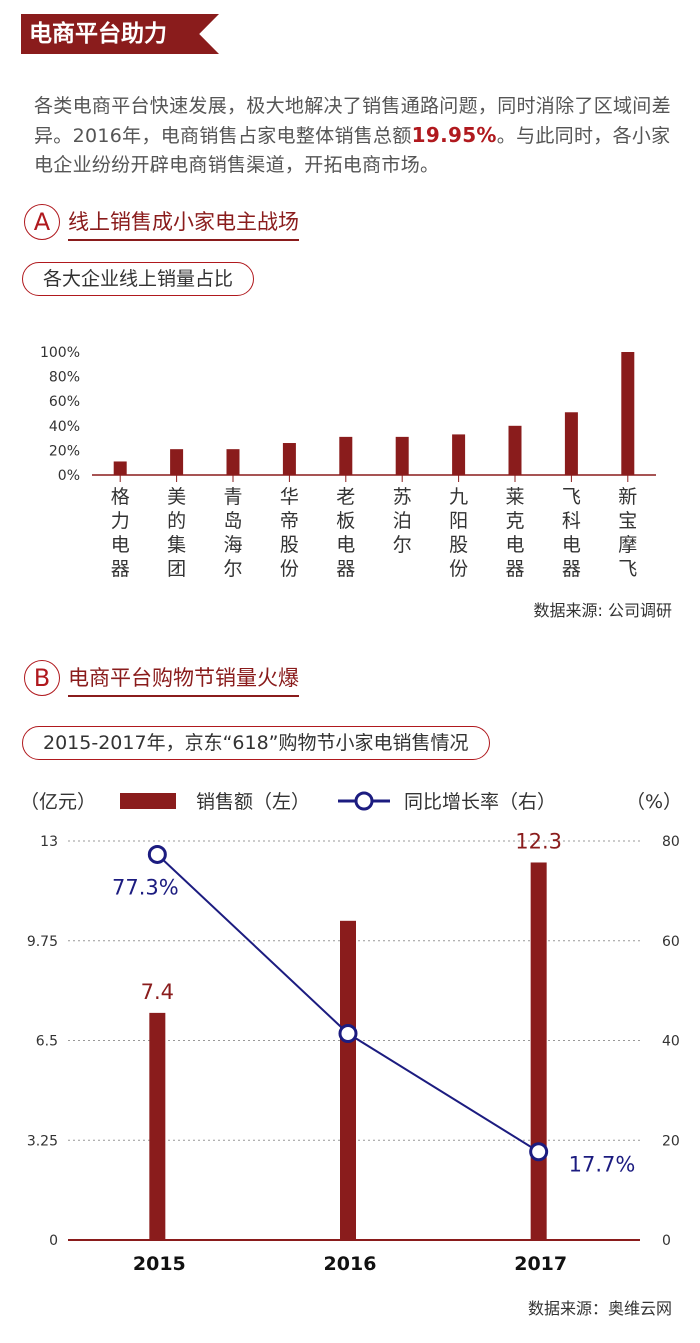 The image size is (700, 1343). I want to click on bar-九阳股份, so click(459, 454).